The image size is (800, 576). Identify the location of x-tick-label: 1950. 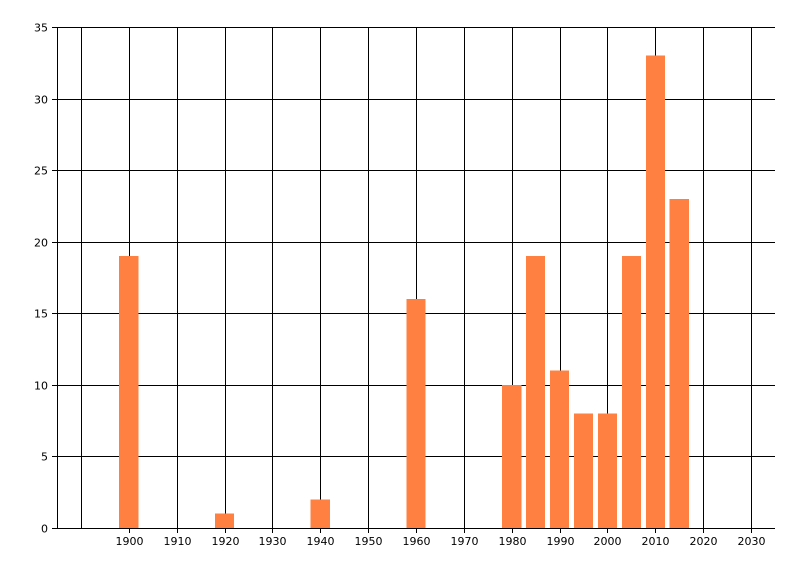
(369, 541).